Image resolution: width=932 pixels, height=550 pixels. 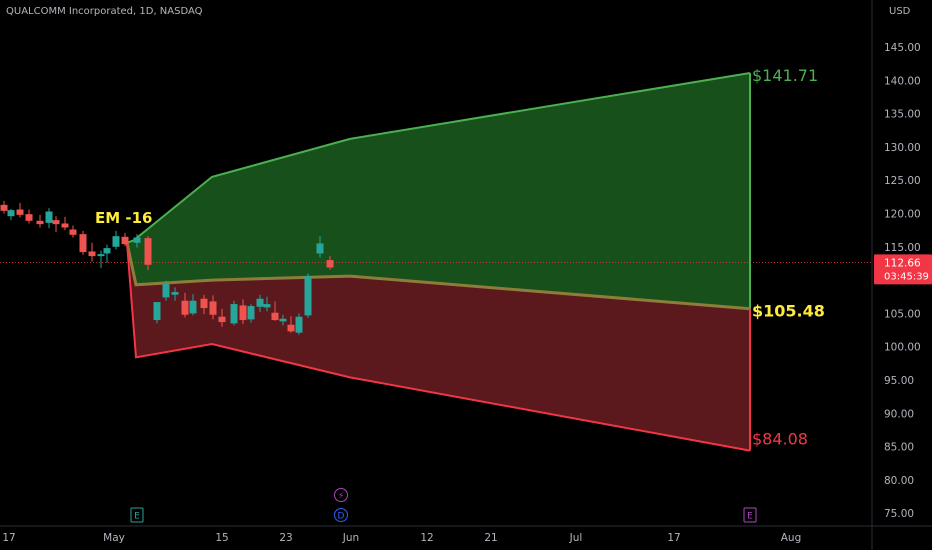 What do you see at coordinates (350, 538) in the screenshot?
I see `time-tick-4: Jun` at bounding box center [350, 538].